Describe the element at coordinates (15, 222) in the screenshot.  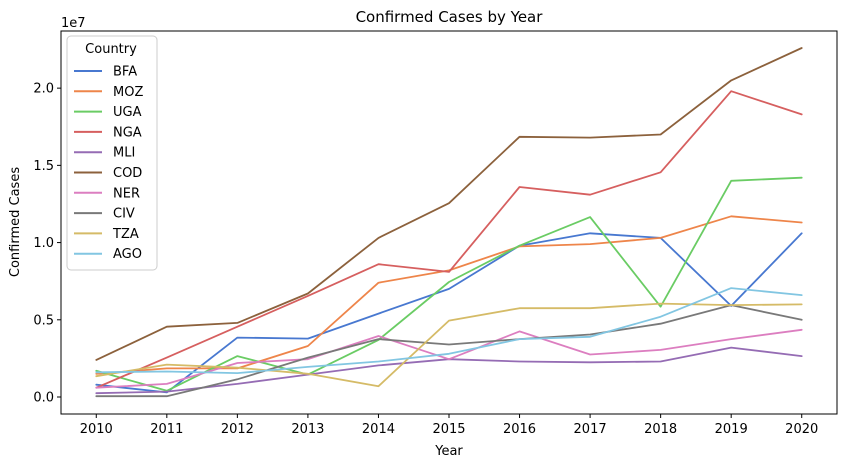
I see `y-axis-title: Confirmed Cases` at that location.